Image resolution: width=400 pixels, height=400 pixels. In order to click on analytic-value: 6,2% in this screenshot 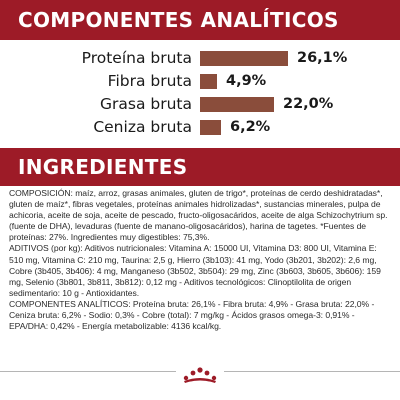, I will do `click(250, 127)`.